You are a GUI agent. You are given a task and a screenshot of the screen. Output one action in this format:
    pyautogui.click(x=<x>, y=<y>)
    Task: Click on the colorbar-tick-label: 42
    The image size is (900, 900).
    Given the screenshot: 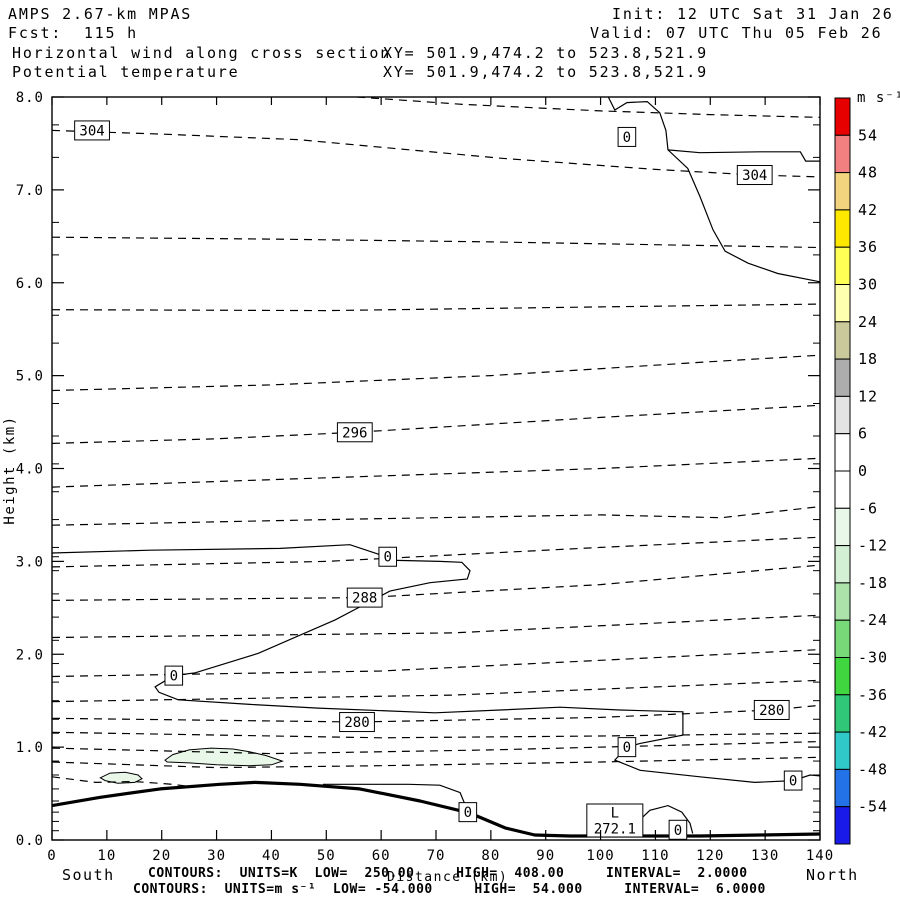 What is the action you would take?
    pyautogui.click(x=868, y=210)
    